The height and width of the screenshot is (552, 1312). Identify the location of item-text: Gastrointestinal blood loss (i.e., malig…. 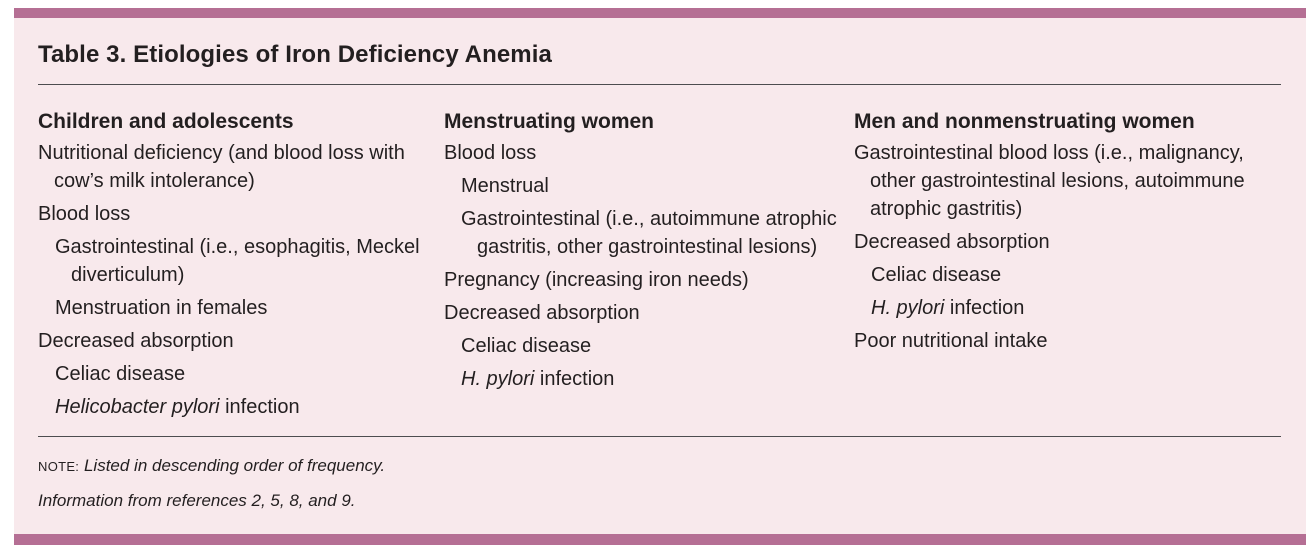
(1049, 181).